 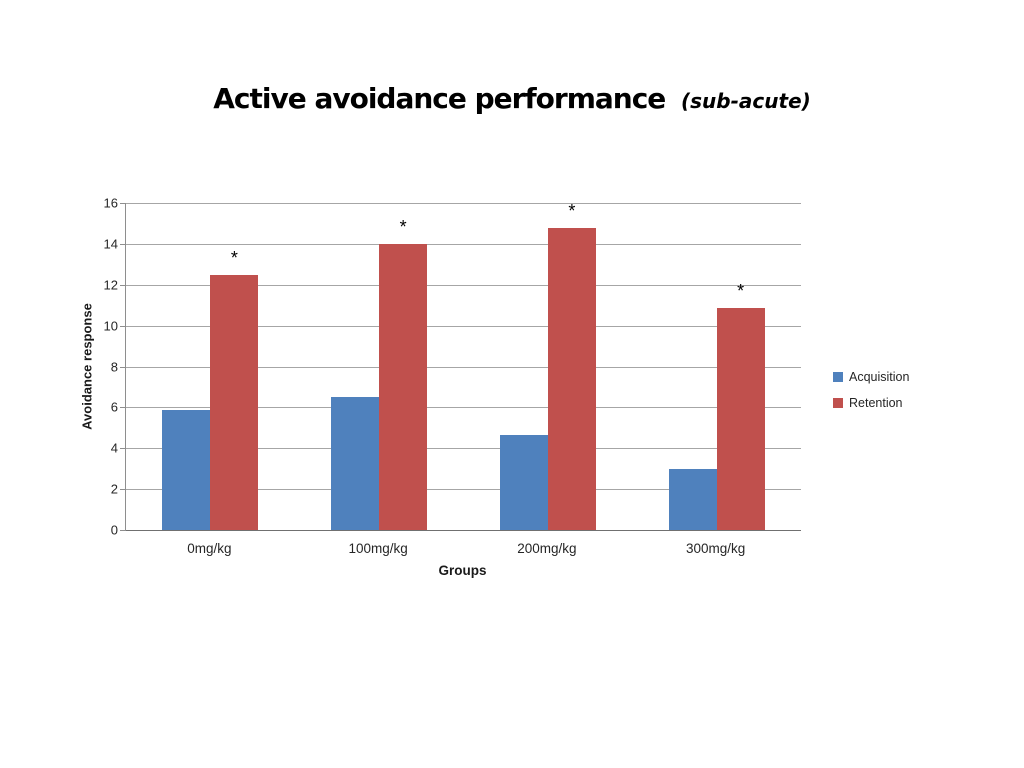 I want to click on legend-swatch-acquisition, so click(x=838, y=377).